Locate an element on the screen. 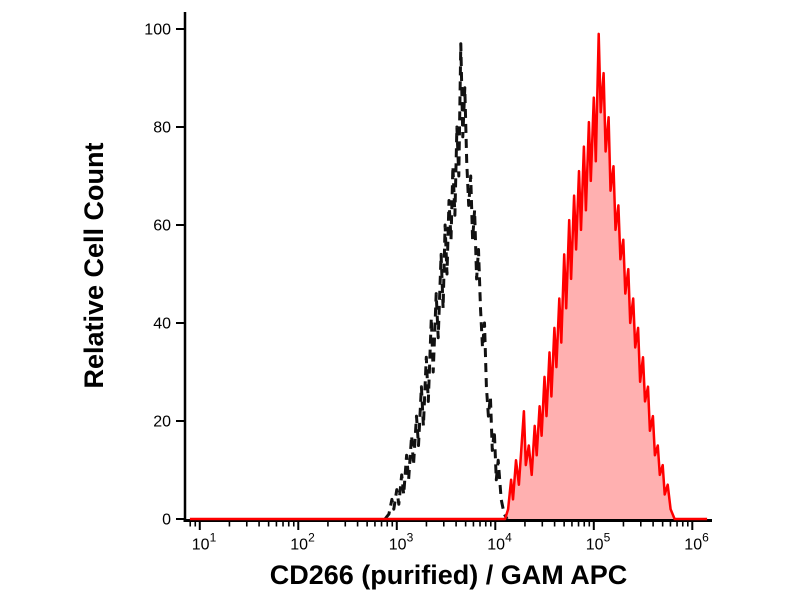 Image resolution: width=800 pixels, height=600 pixels. y-tick-label: 80 is located at coordinates (162, 128).